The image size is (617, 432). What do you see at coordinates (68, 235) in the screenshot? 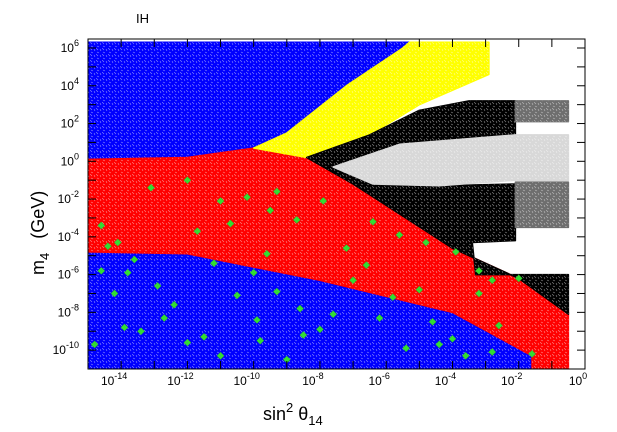
I see `y-tick-label-5: 10⁻⁴` at bounding box center [68, 235].